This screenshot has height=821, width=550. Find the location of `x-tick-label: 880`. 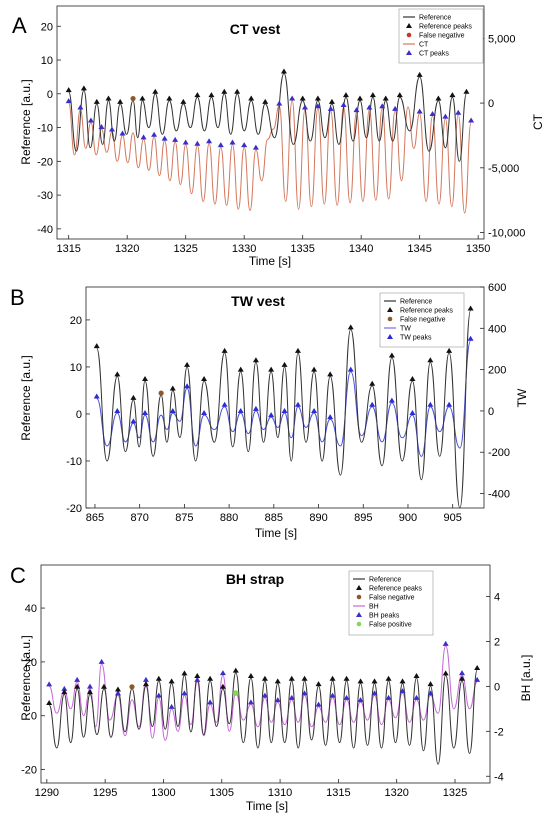

x-tick-label: 880 is located at coordinates (229, 518).